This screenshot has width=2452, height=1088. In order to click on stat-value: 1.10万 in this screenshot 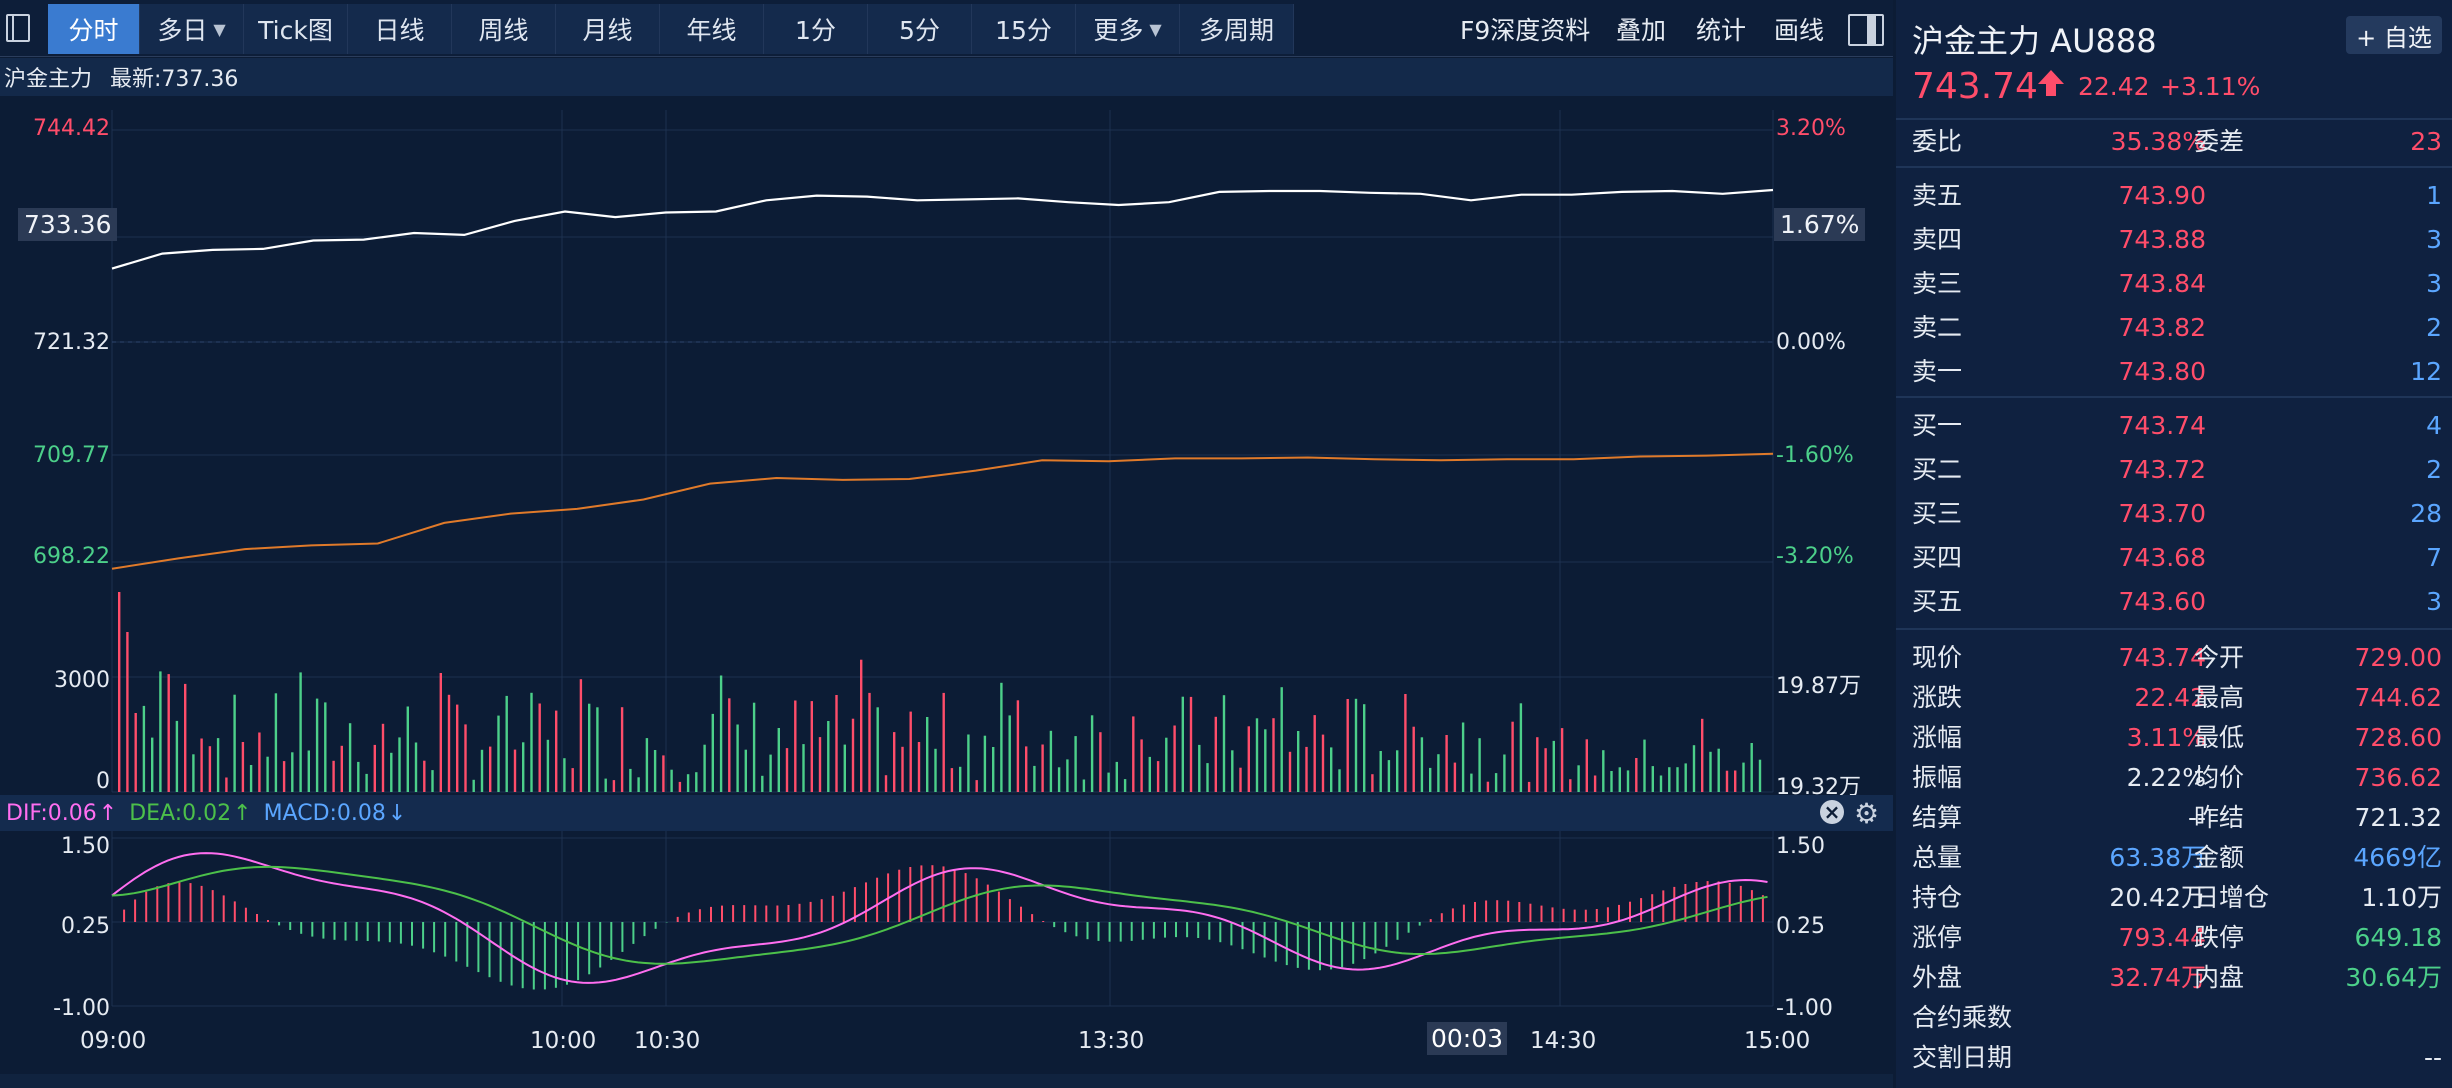, I will do `click(2401, 897)`.